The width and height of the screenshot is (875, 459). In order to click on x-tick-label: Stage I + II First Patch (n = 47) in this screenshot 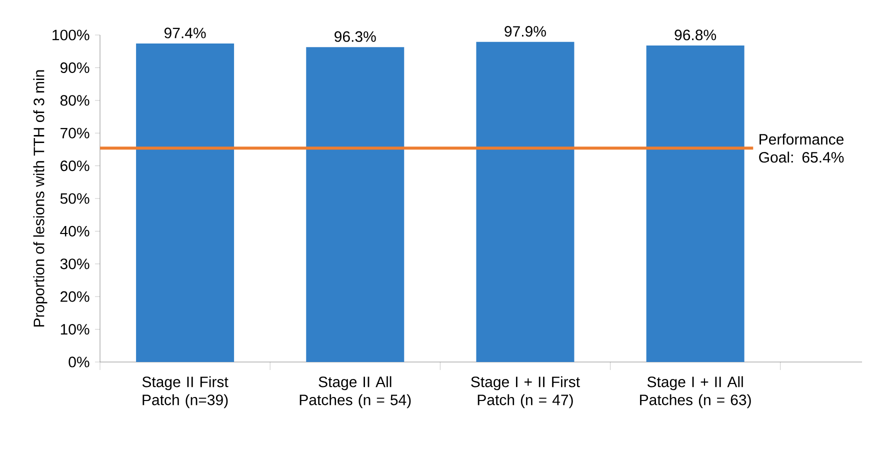, I will do `click(525, 392)`.